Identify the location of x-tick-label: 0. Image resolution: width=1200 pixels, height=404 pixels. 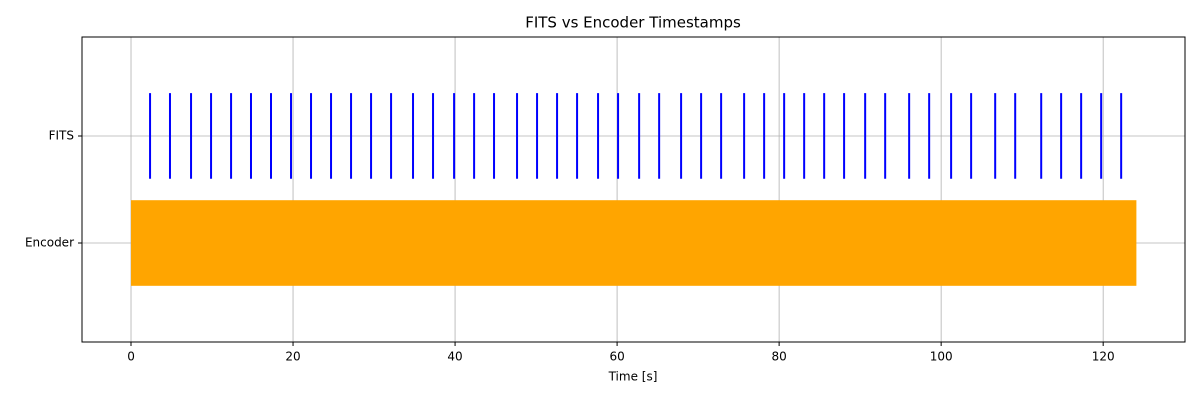
(131, 357).